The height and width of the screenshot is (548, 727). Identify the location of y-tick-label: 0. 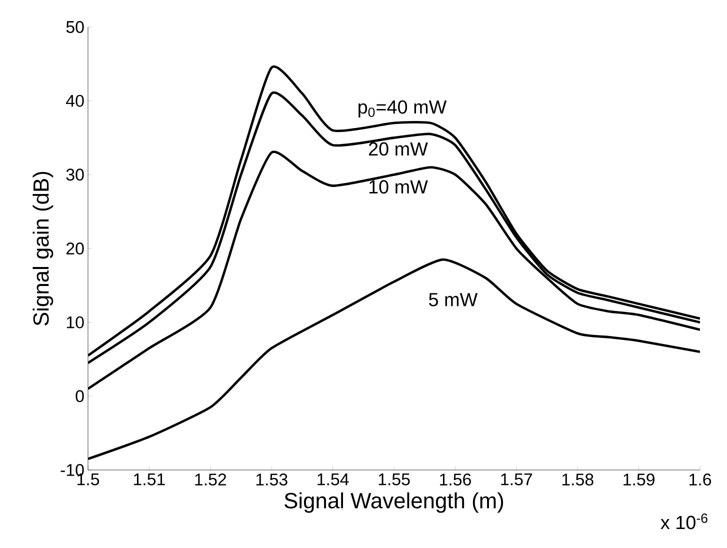
(80, 396).